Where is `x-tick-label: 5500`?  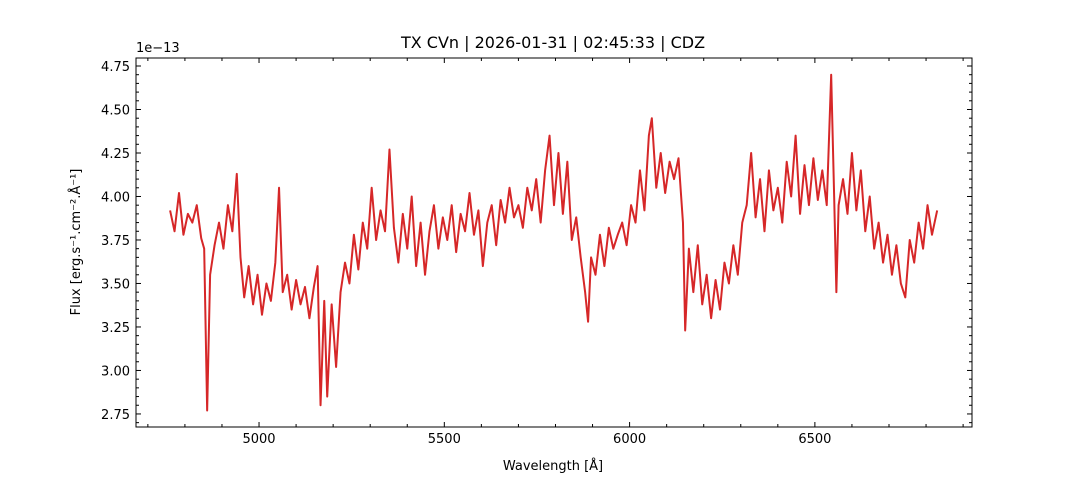 x-tick-label: 5500 is located at coordinates (444, 439).